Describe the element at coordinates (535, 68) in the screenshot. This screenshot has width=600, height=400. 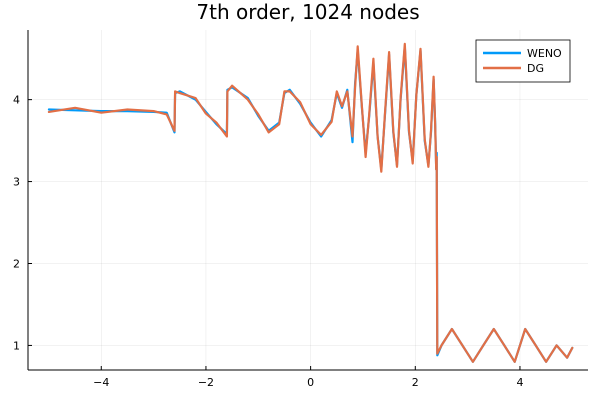
I see `legend-label-dg: DG` at that location.